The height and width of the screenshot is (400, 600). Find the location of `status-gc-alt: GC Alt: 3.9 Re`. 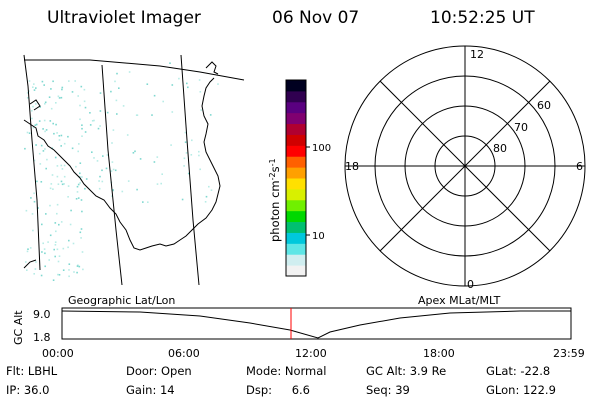

status-gc-alt: GC Alt: 3.9 Re is located at coordinates (406, 371).